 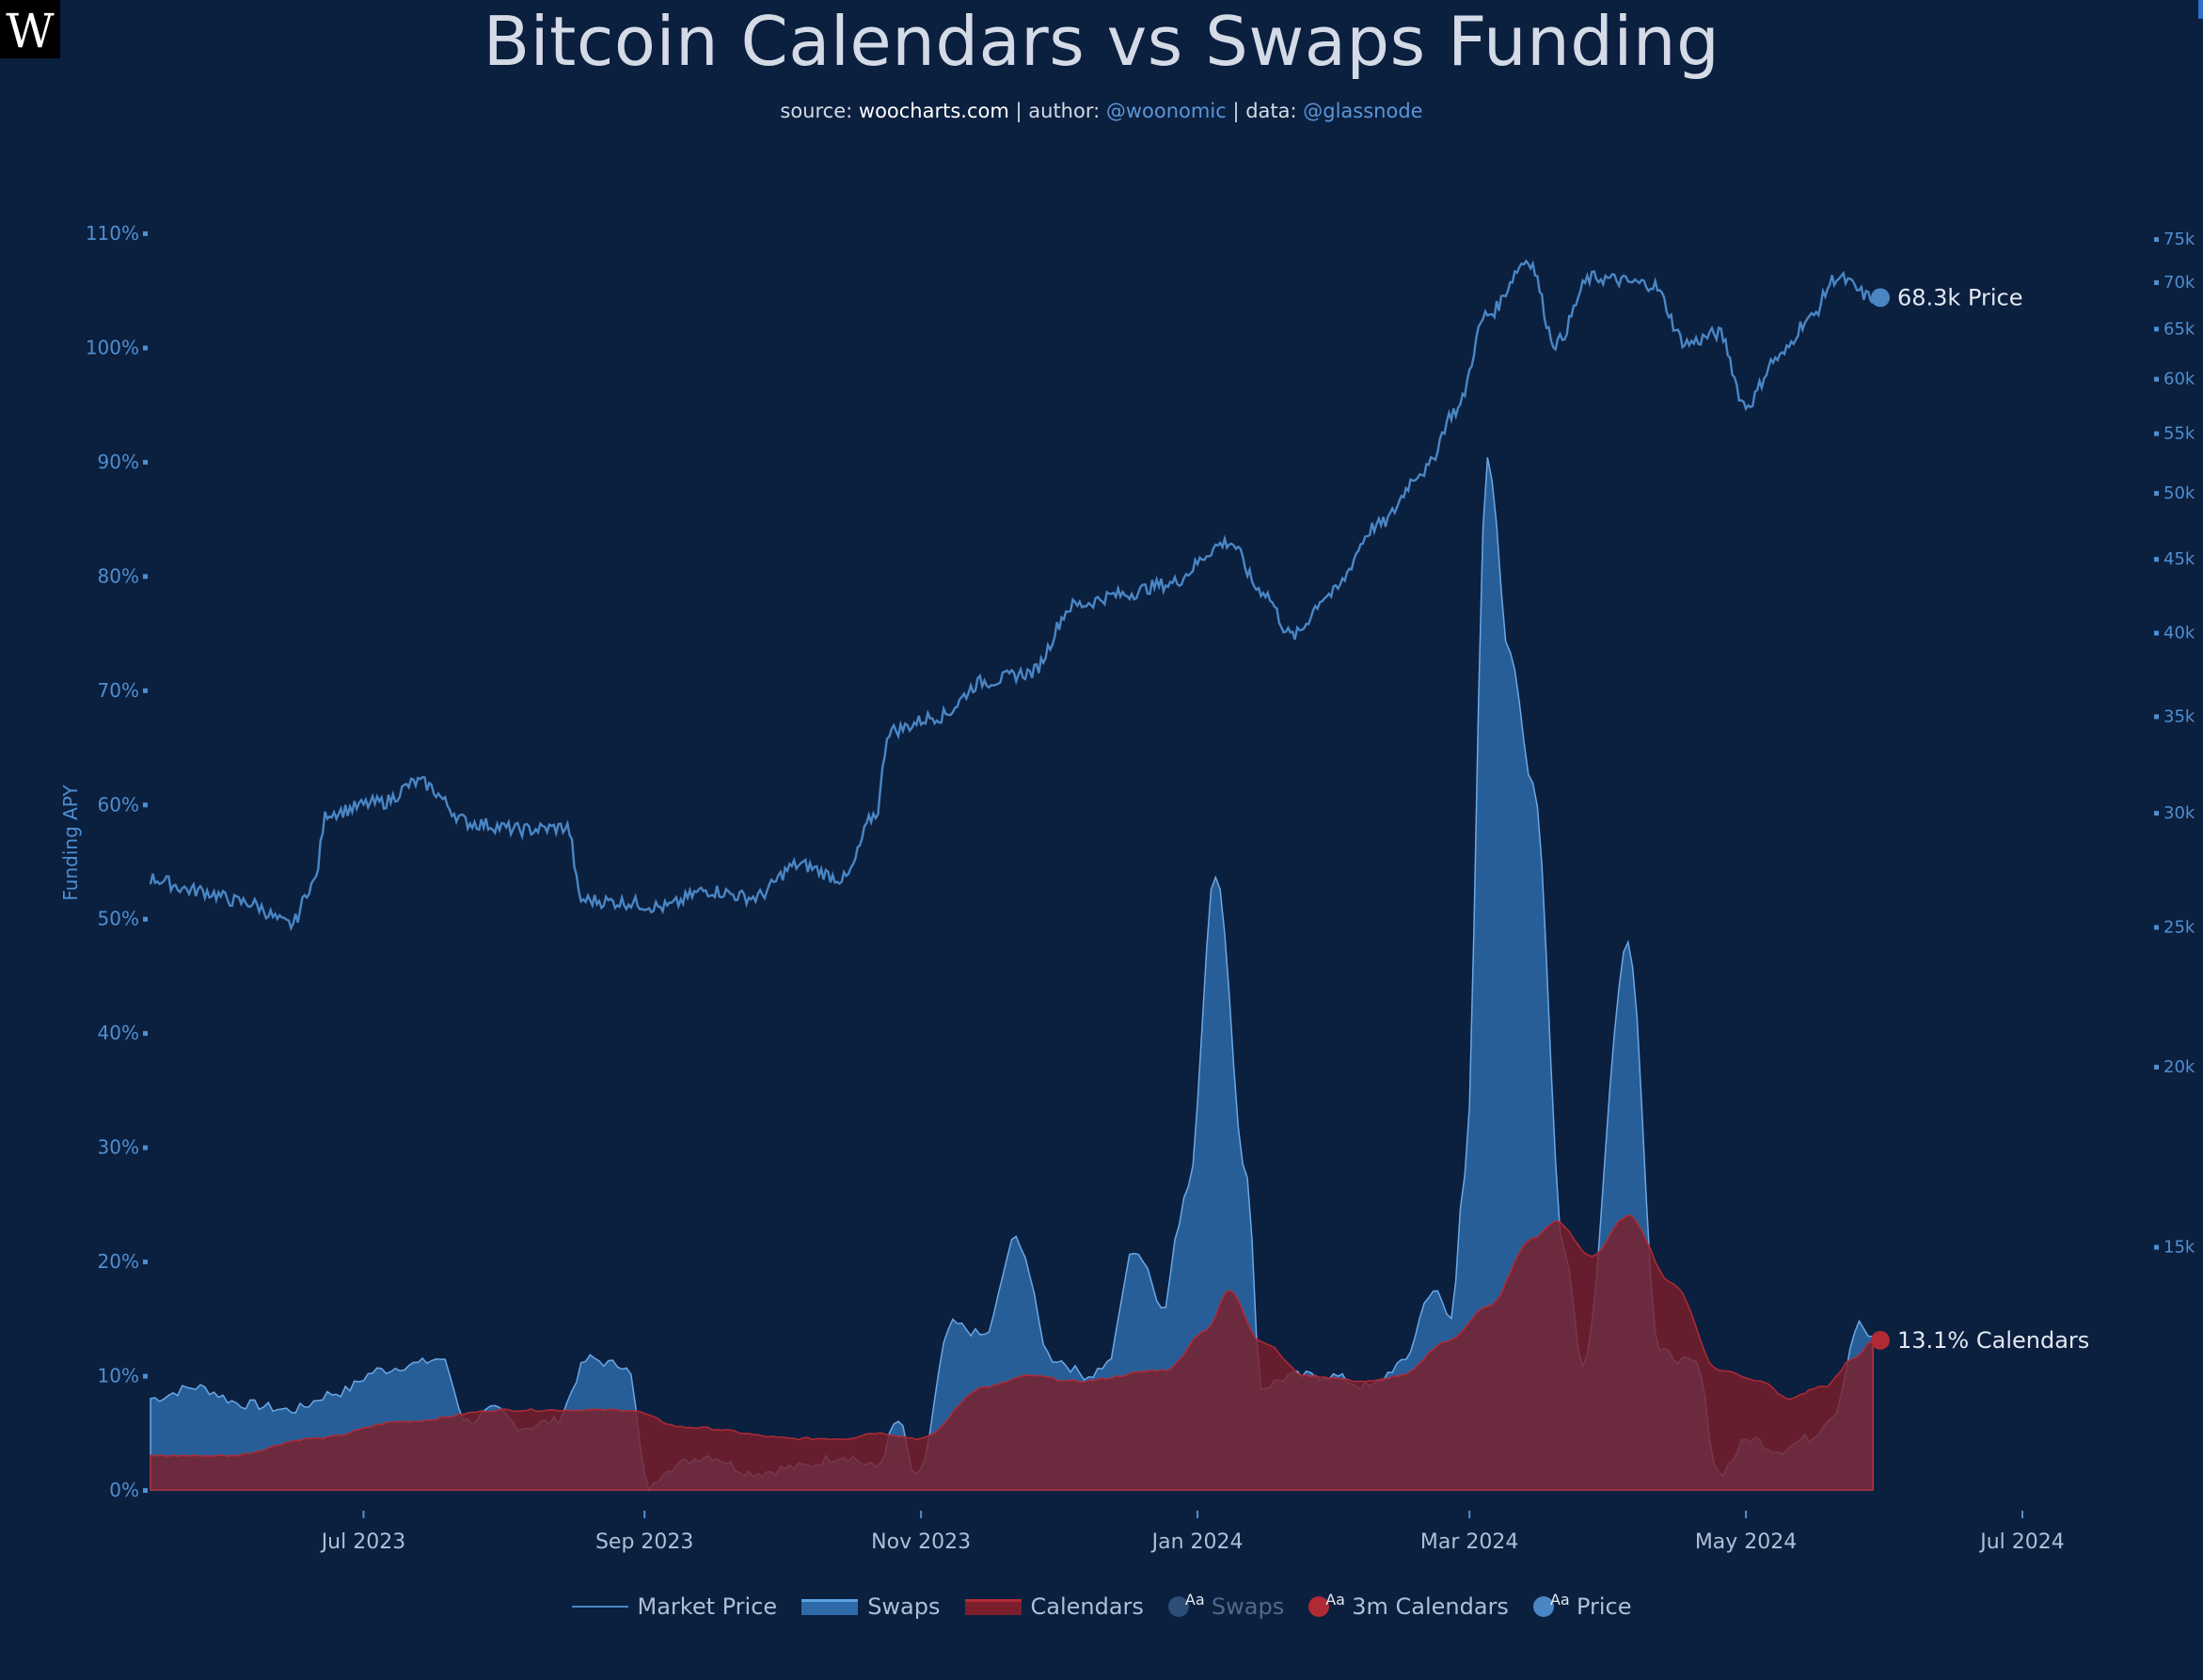 What do you see at coordinates (1746, 1542) in the screenshot?
I see `x-tick-label: May 2024` at bounding box center [1746, 1542].